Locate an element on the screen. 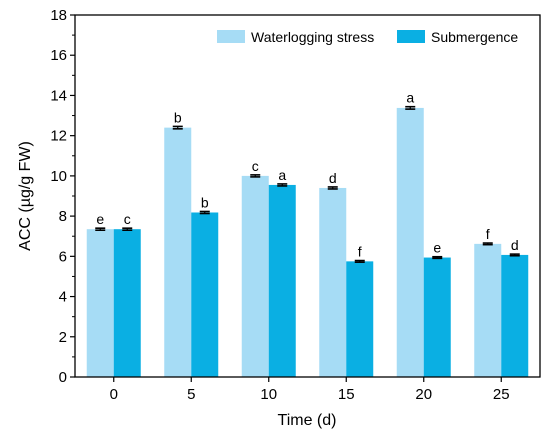  legend: Waterlogging stress Submergence is located at coordinates (367, 37).